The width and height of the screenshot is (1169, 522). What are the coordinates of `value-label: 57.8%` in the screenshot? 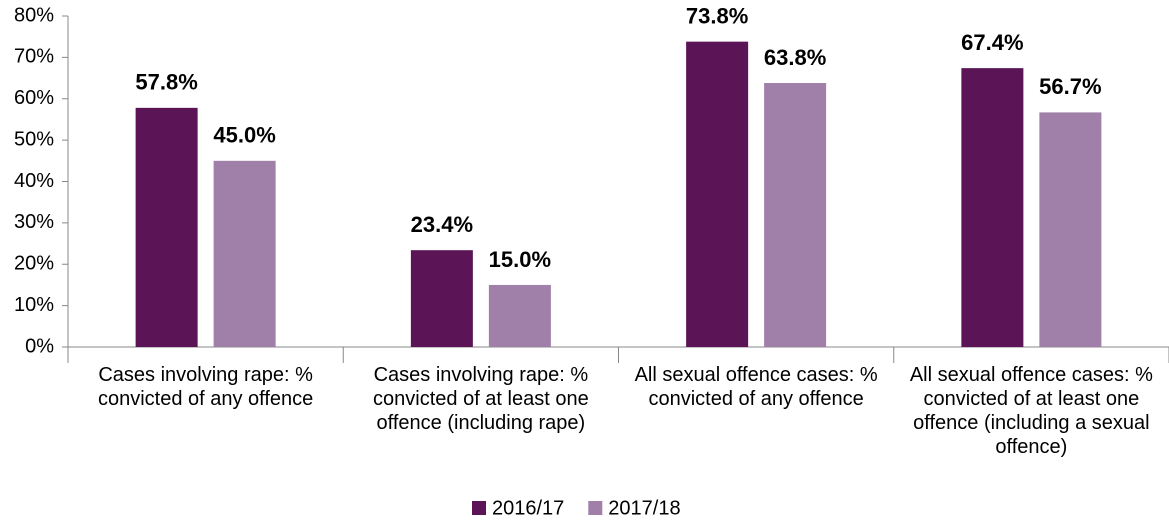 It's located at (166, 82).